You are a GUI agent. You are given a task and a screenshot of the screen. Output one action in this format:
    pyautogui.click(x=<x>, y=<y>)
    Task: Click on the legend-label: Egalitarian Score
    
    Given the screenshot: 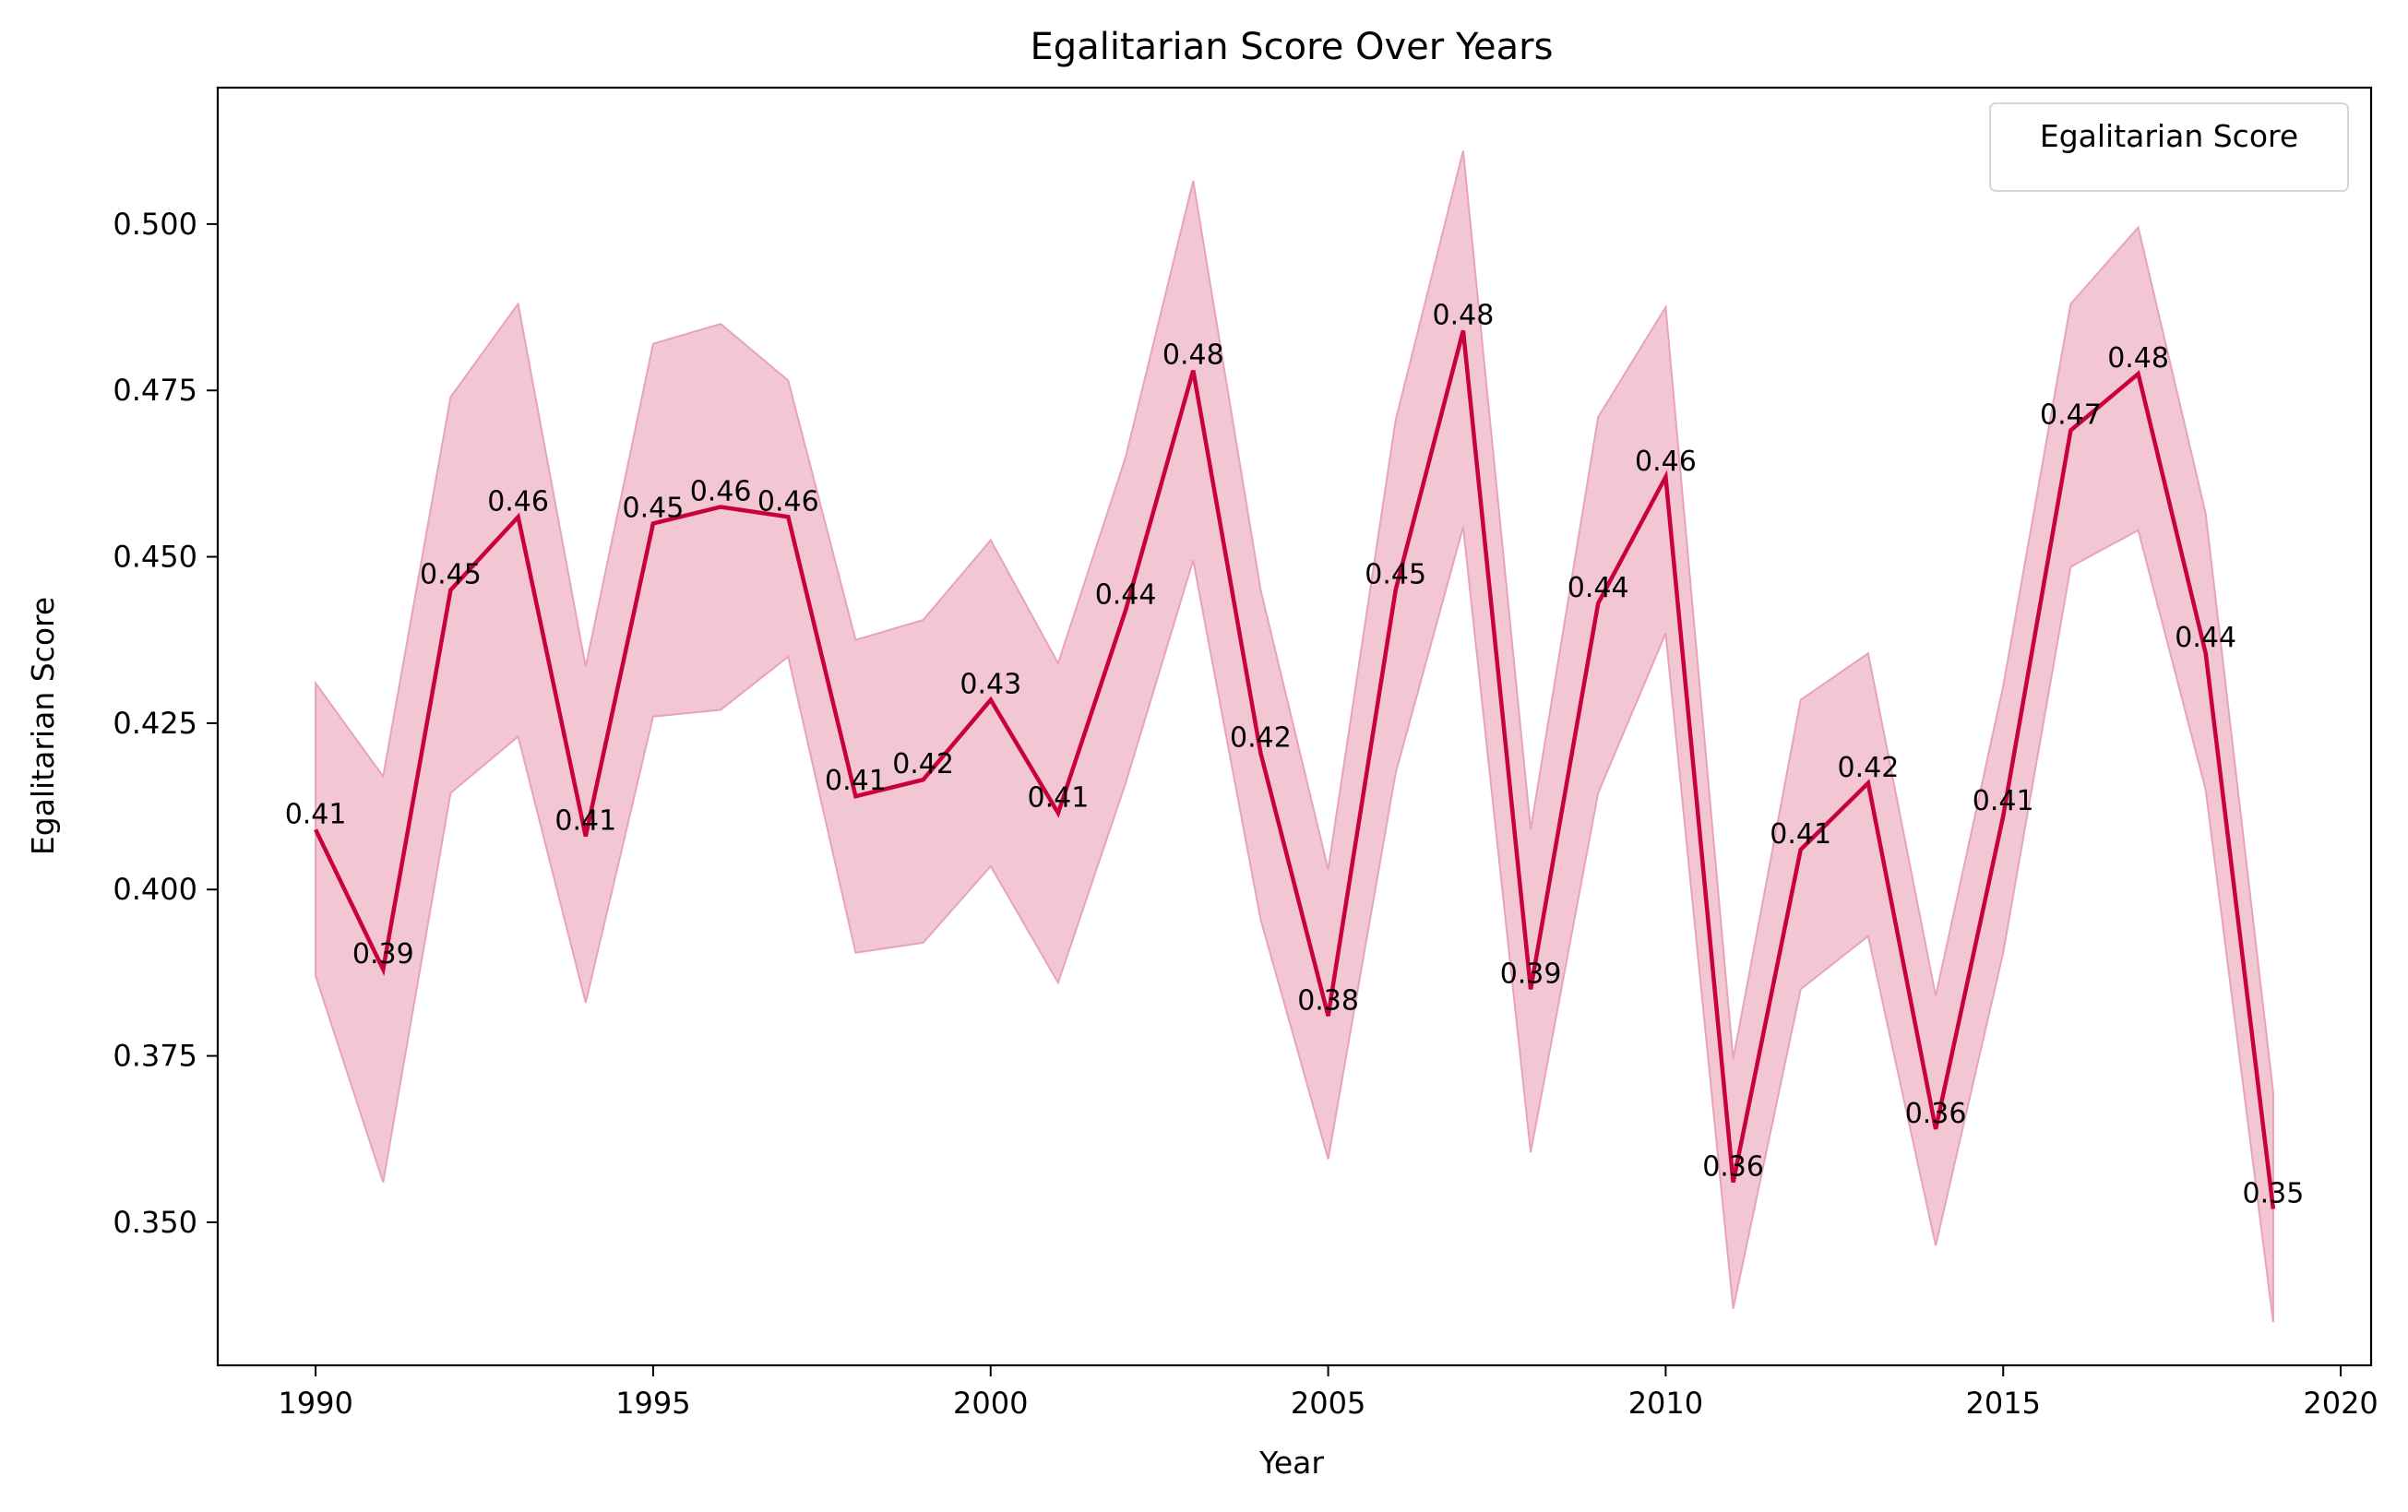 What is the action you would take?
    pyautogui.click(x=2169, y=136)
    